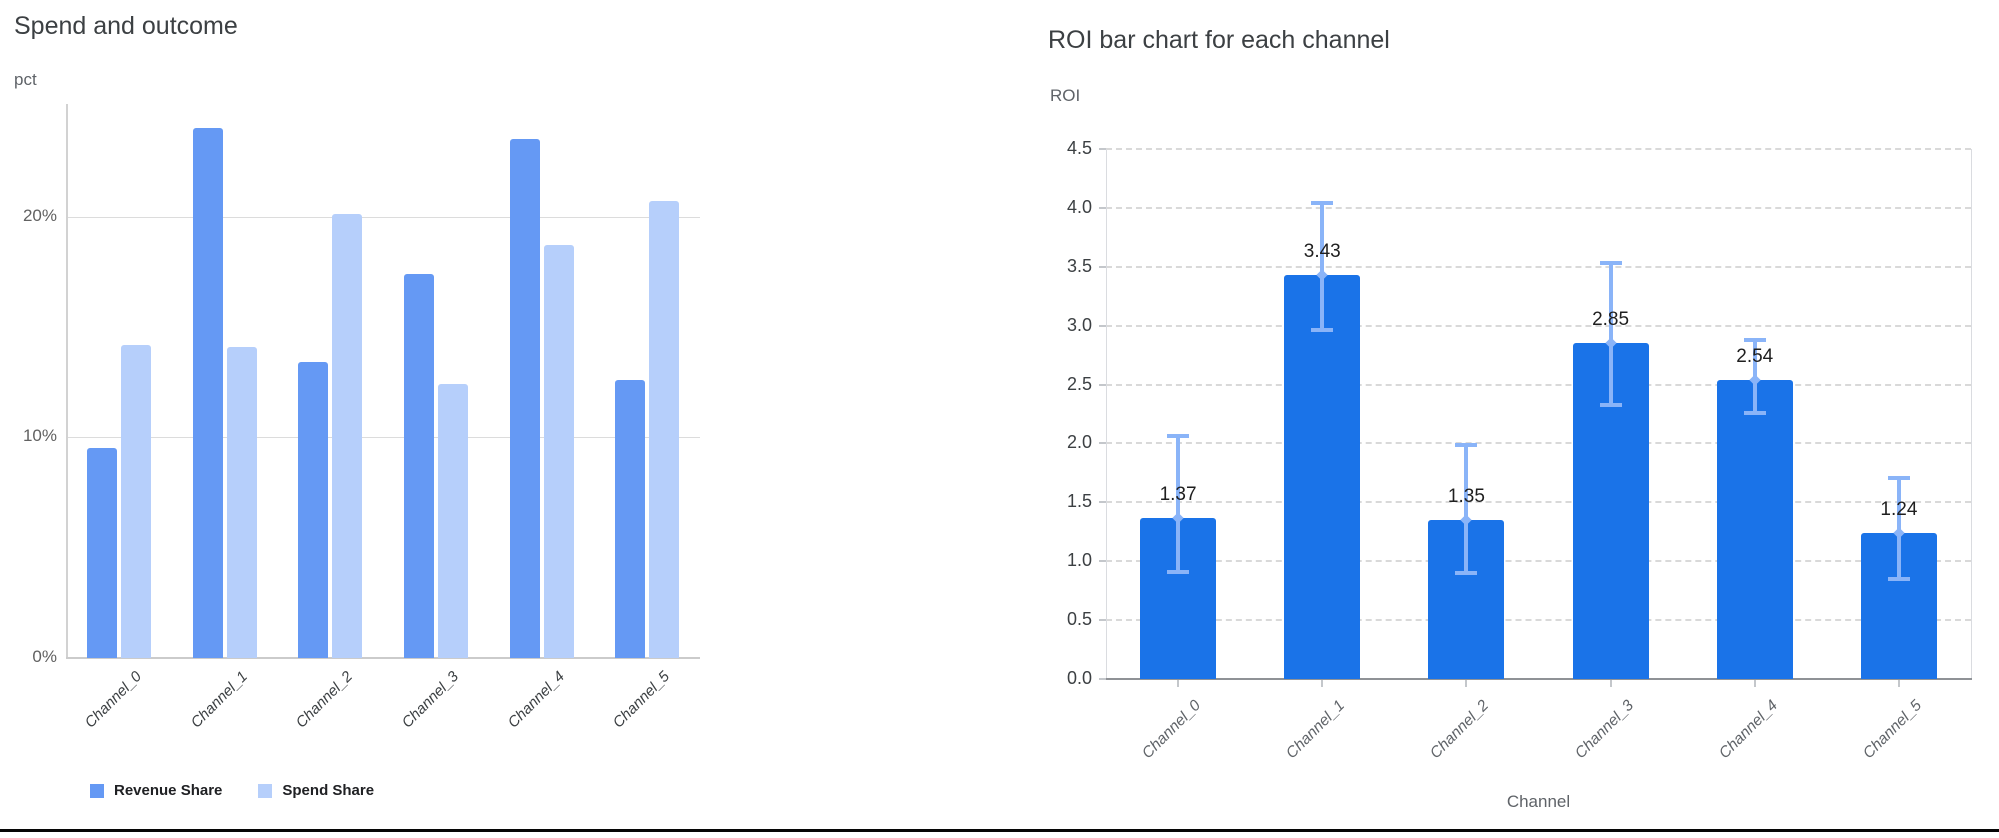  I want to click on y-tick-label: 3.5, so click(1079, 265).